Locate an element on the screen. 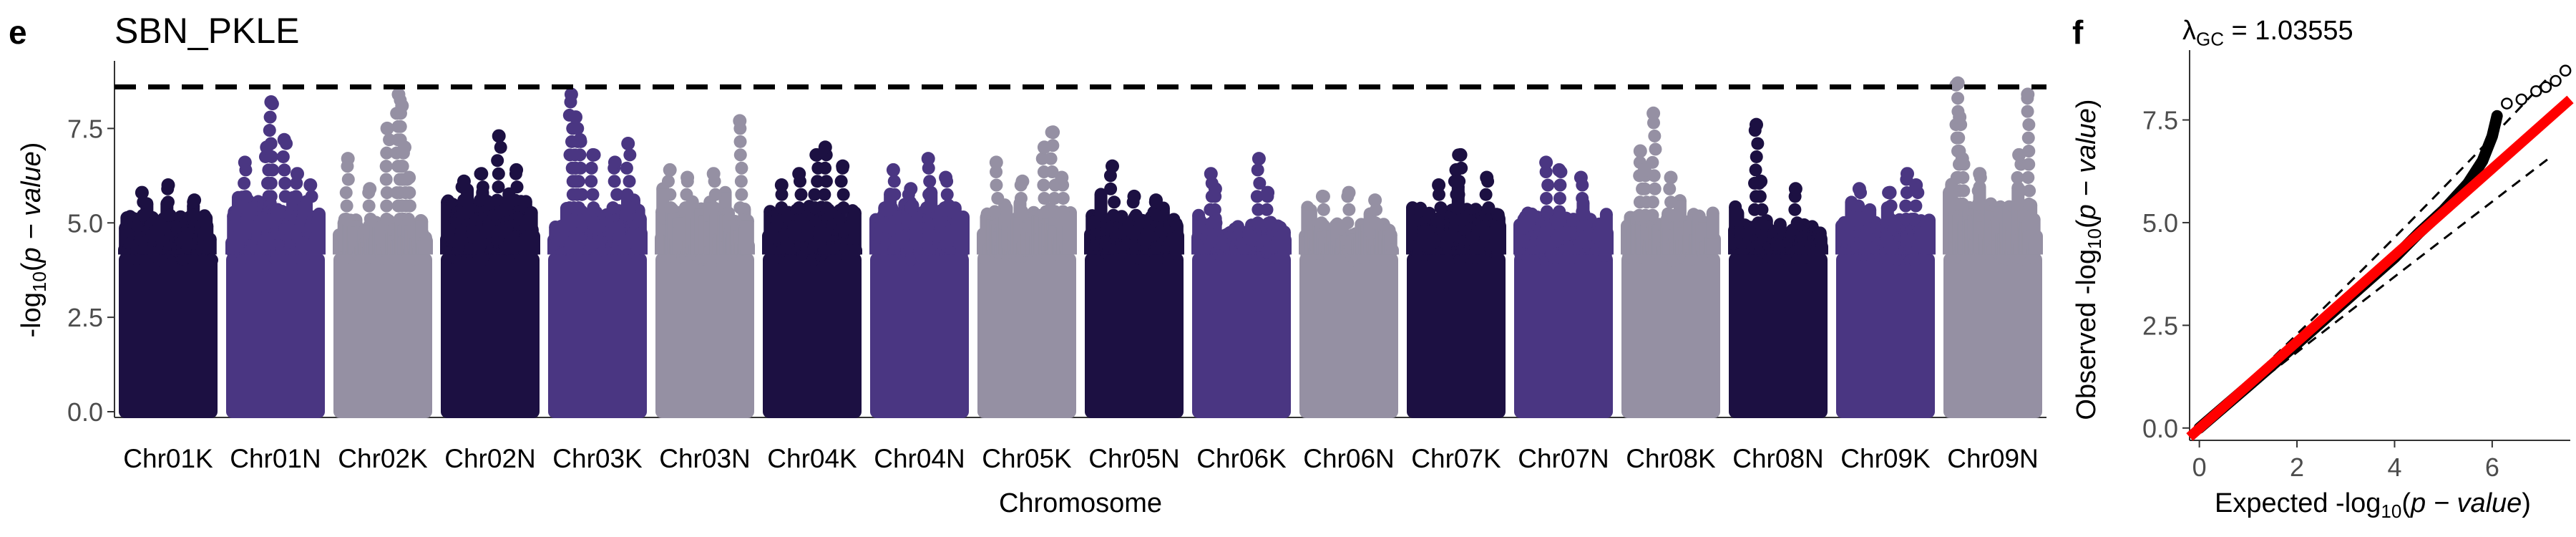 This screenshot has height=537, width=2576. qq-x-tick-label: 2 is located at coordinates (2297, 467).